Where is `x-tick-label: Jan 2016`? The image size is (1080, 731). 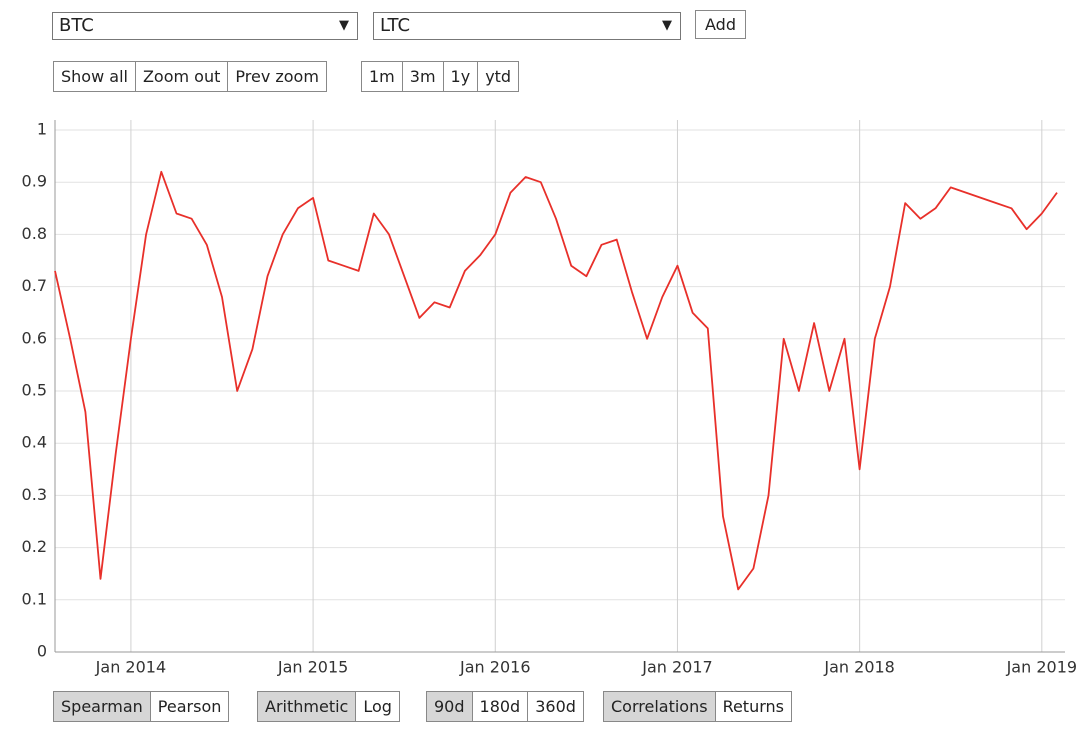
x-tick-label: Jan 2016 is located at coordinates (494, 667).